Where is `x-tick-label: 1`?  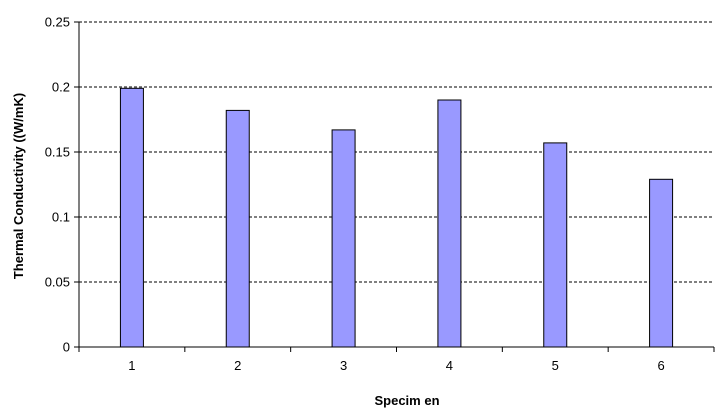 x-tick-label: 1 is located at coordinates (131, 365).